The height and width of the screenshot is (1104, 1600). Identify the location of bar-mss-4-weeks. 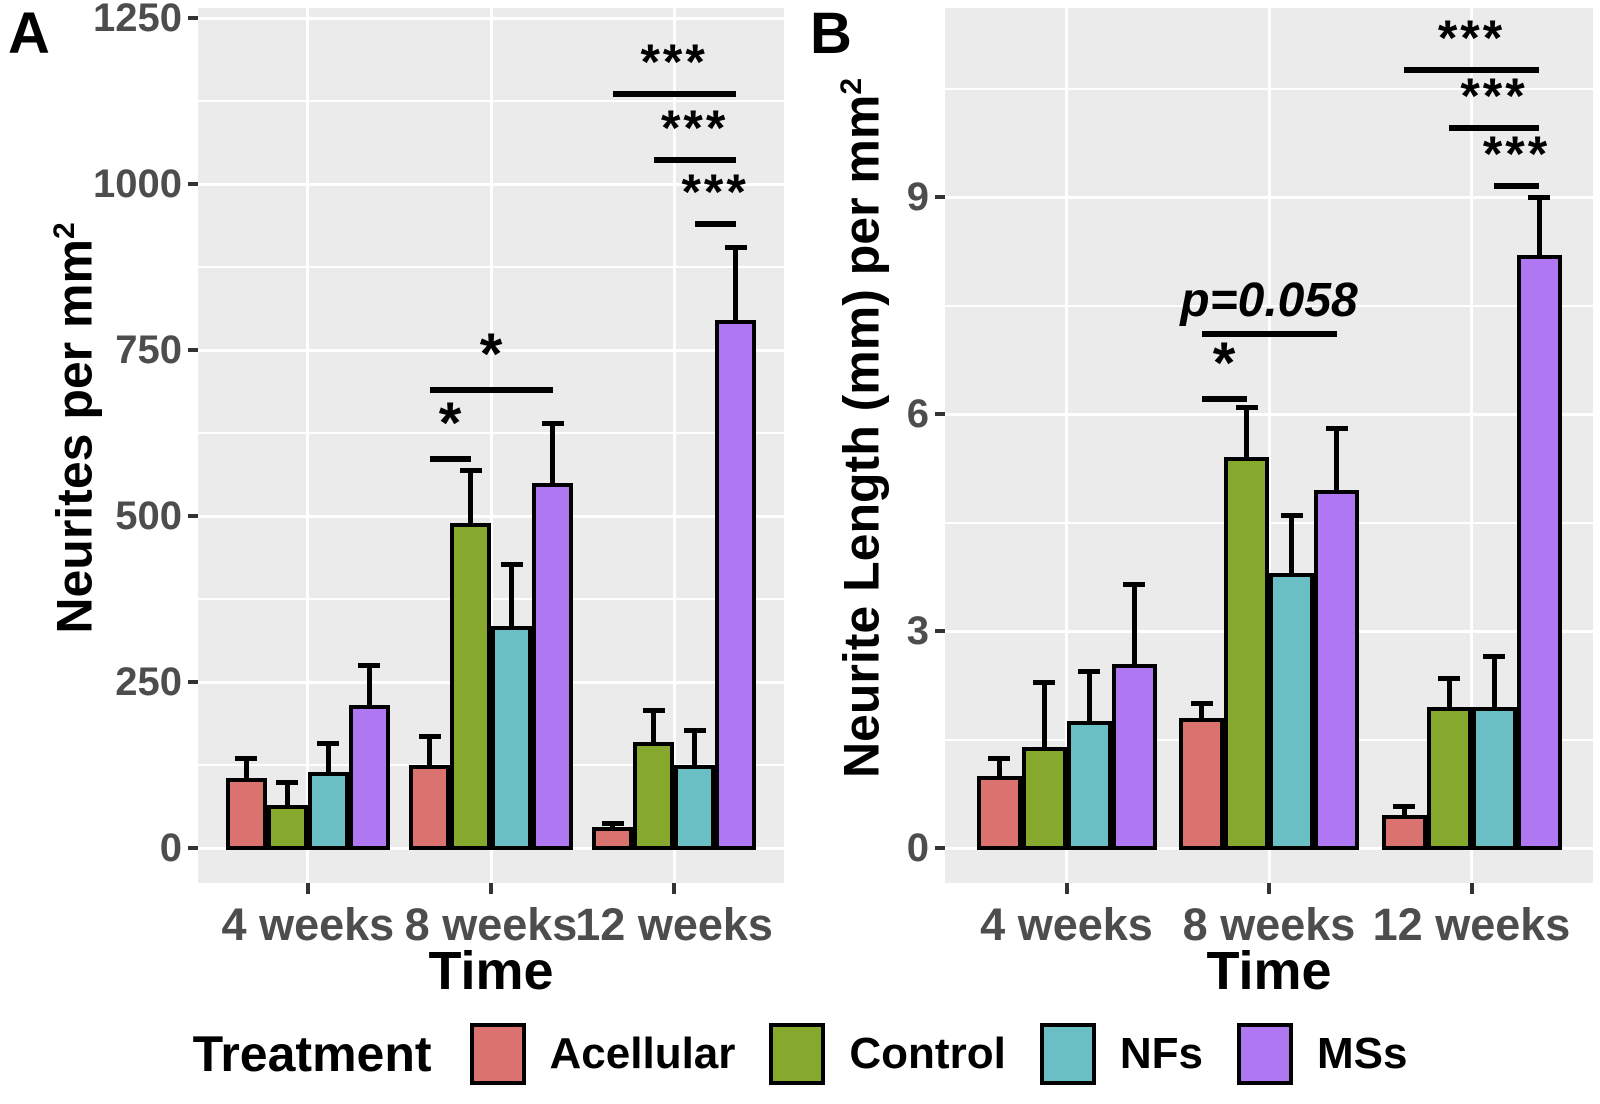
(1134, 756).